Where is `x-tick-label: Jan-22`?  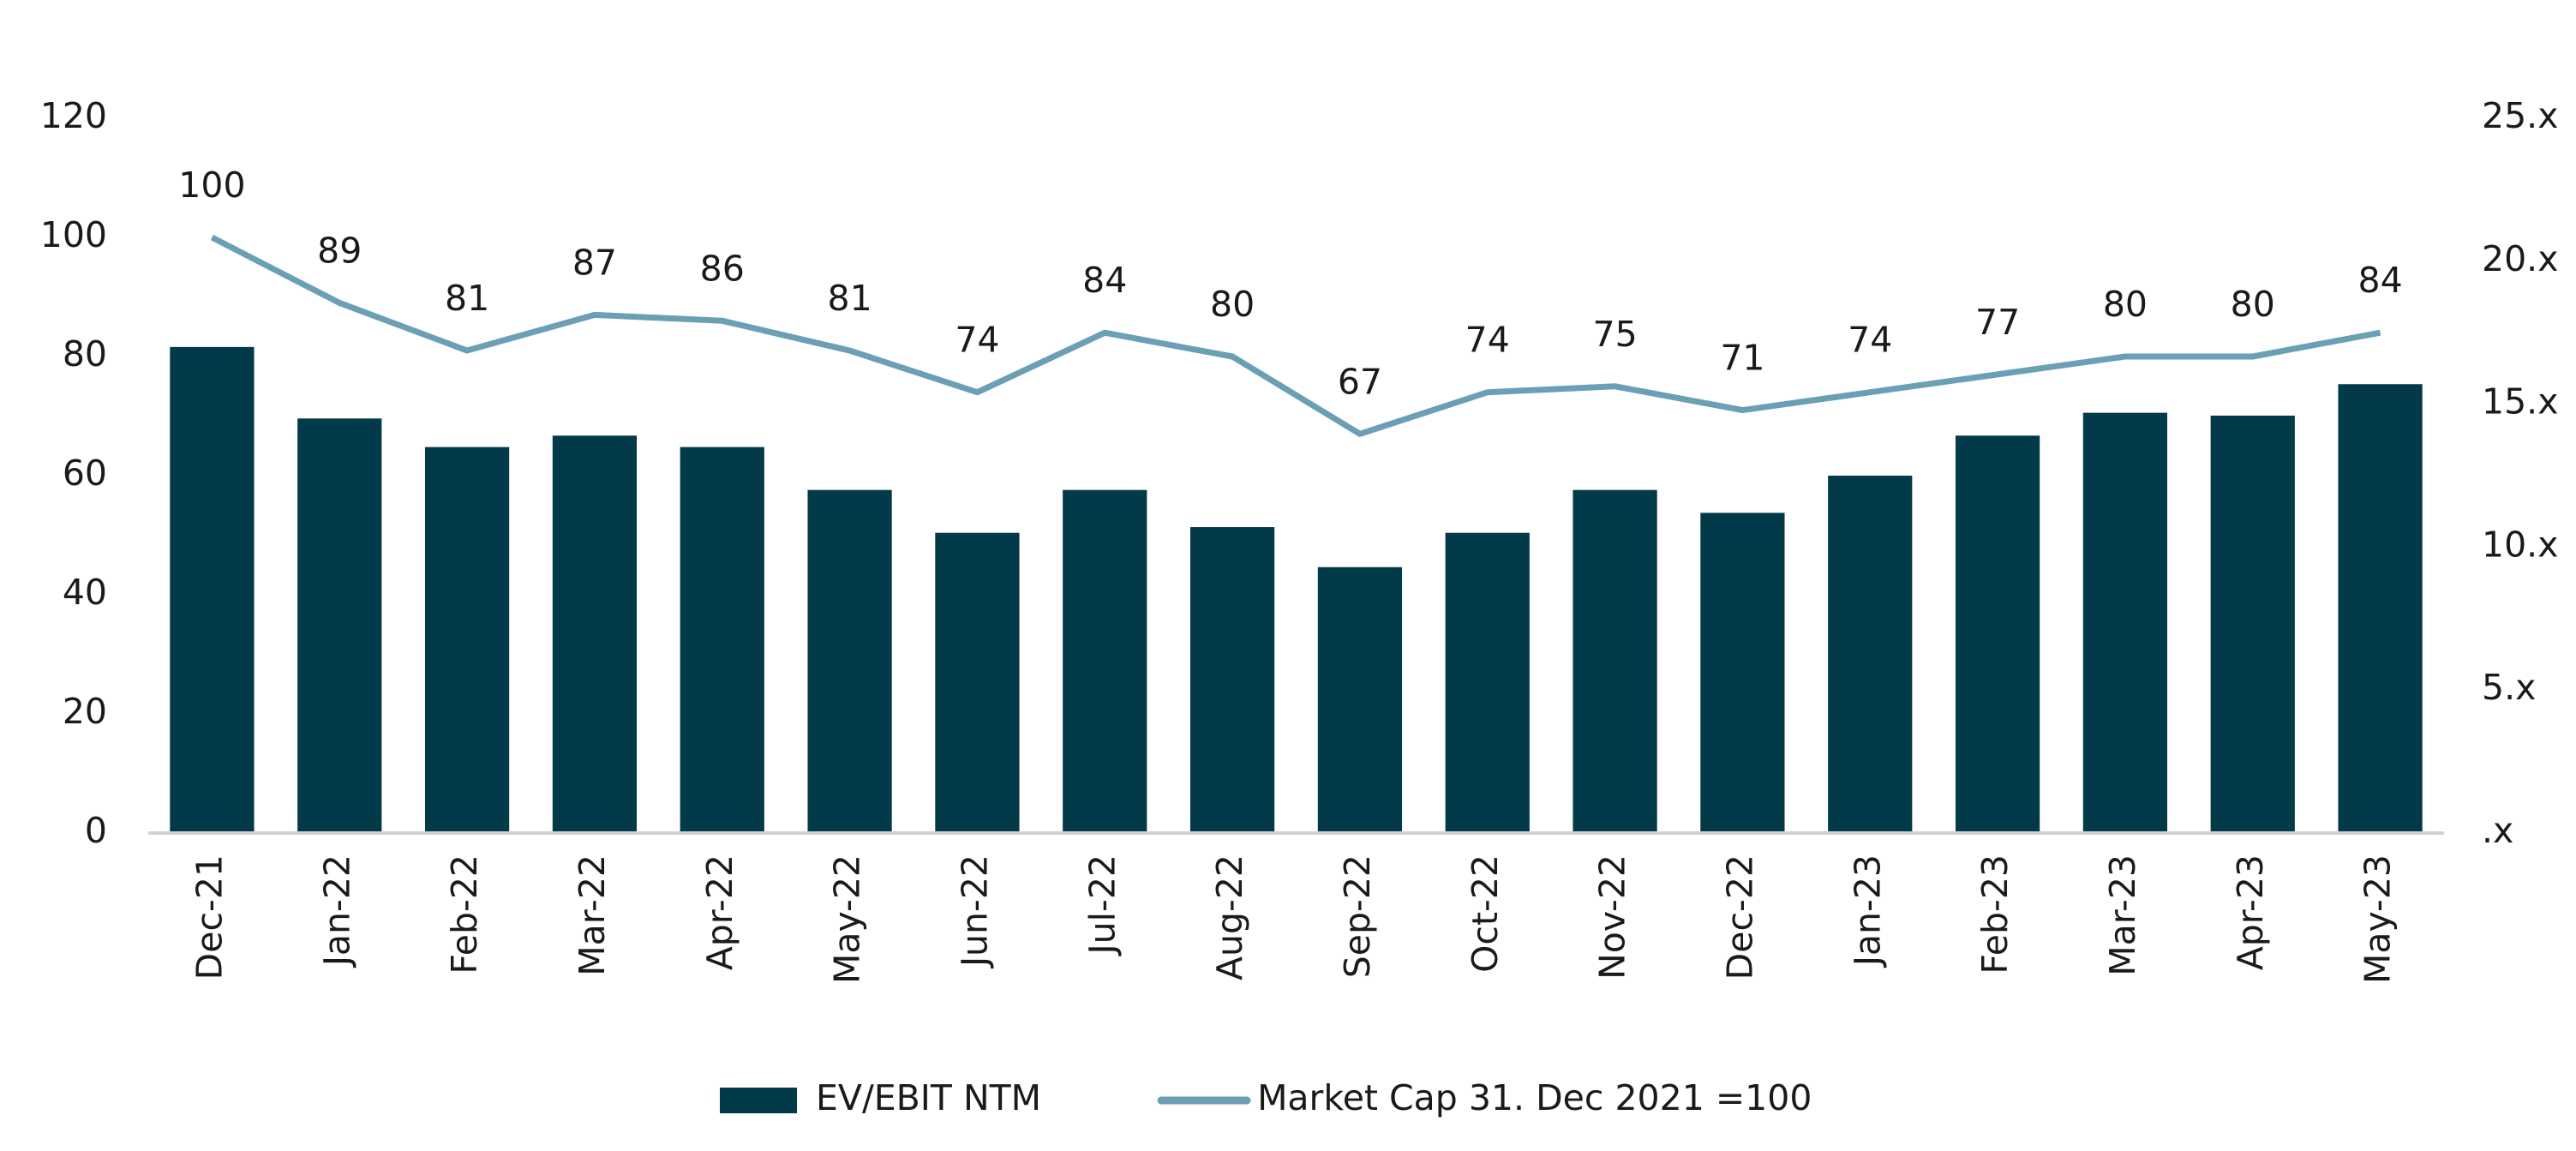
x-tick-label: Jan-22 is located at coordinates (336, 911).